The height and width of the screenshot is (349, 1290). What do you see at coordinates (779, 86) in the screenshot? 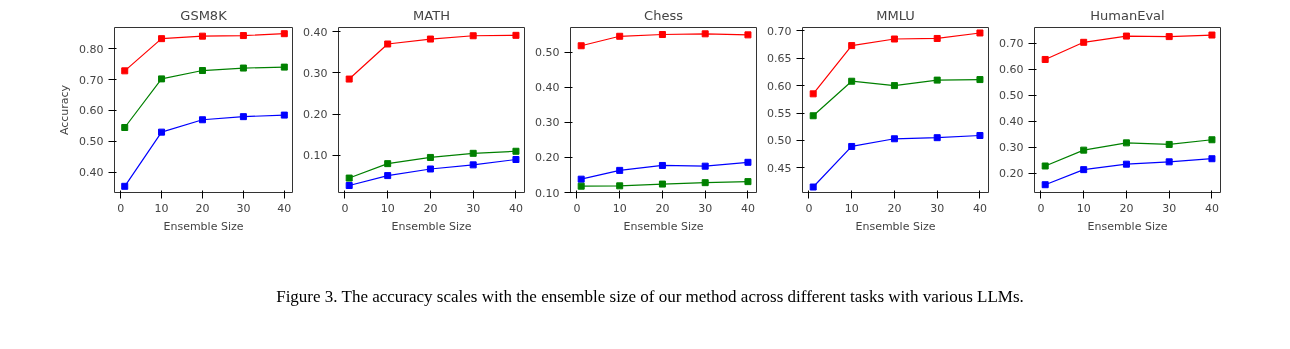
I see `y-tick-label: 0.60` at bounding box center [779, 86].